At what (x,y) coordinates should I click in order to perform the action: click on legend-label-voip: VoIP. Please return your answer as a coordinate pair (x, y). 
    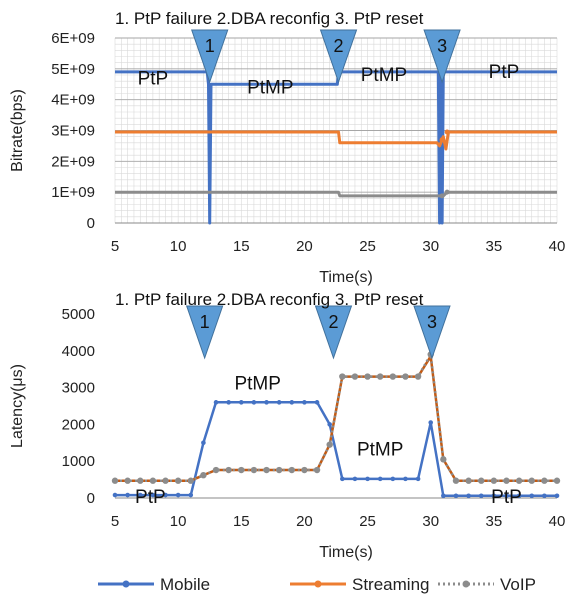
    Looking at the image, I should click on (518, 584).